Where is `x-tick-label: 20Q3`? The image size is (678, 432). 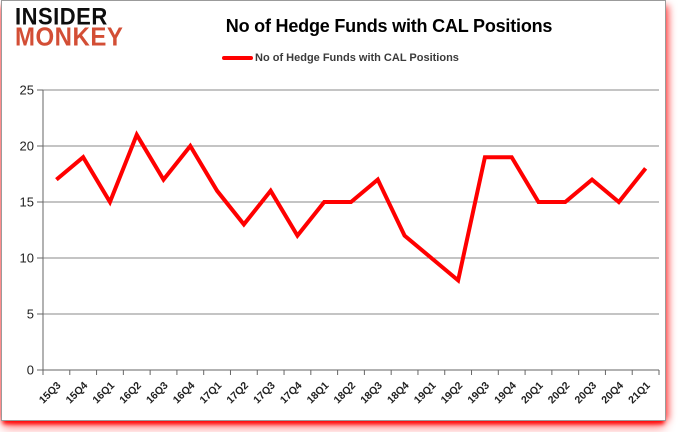 x-tick-label: 20Q3 is located at coordinates (586, 393).